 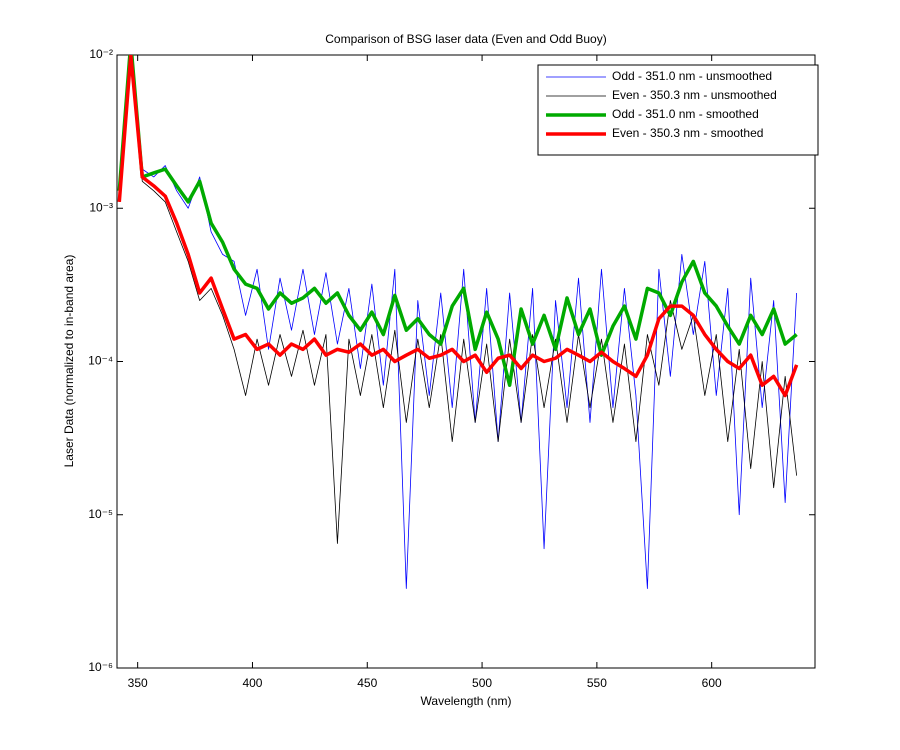 What do you see at coordinates (101, 54) in the screenshot?
I see `y-tick-label: 10⁻²` at bounding box center [101, 54].